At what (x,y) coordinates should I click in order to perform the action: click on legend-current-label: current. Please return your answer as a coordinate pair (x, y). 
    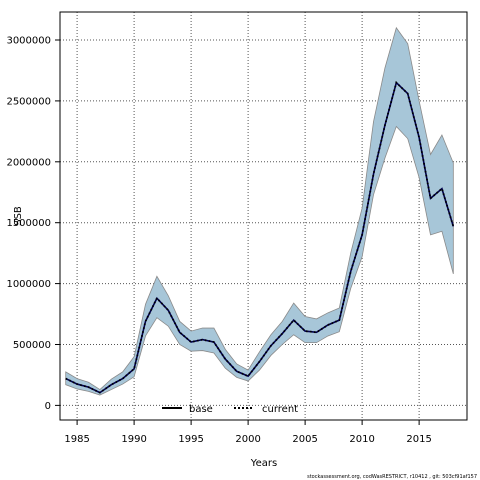
    Looking at the image, I should click on (280, 409).